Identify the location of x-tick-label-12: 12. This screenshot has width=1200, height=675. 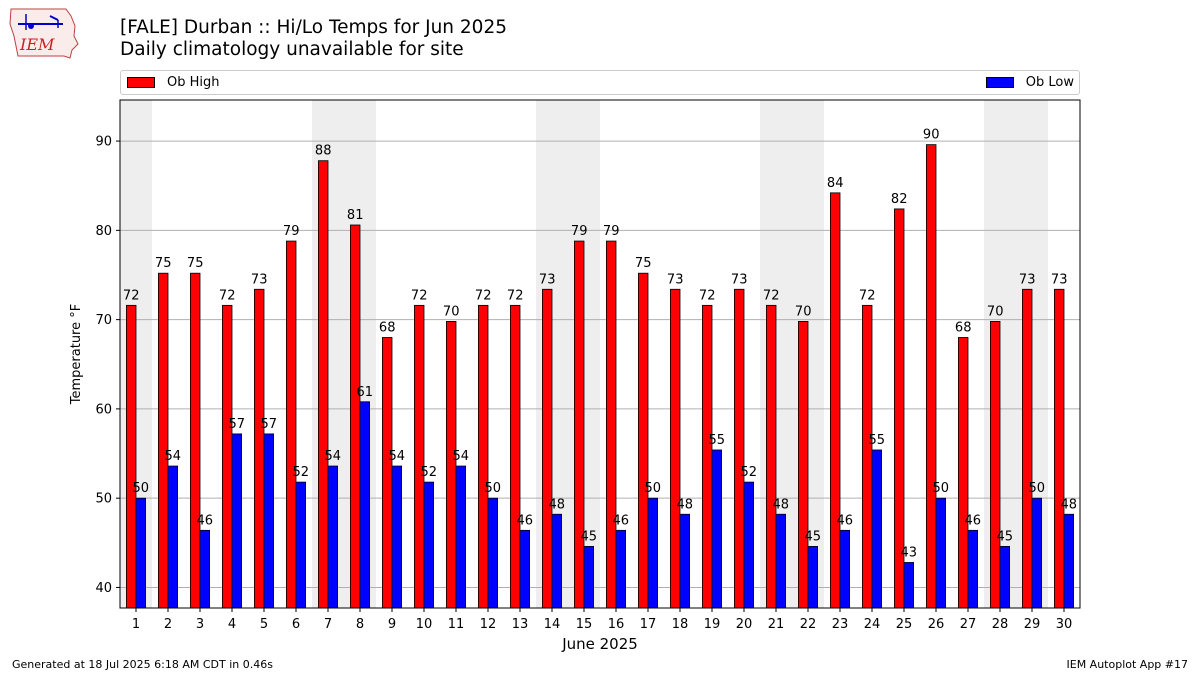
(488, 624).